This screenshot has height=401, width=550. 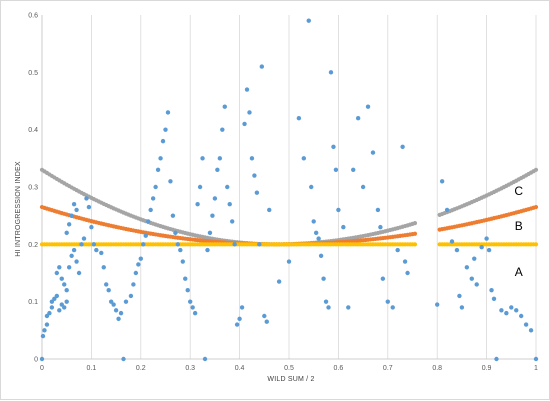 What do you see at coordinates (33, 245) in the screenshot?
I see `y-tick-label: 0.2` at bounding box center [33, 245].